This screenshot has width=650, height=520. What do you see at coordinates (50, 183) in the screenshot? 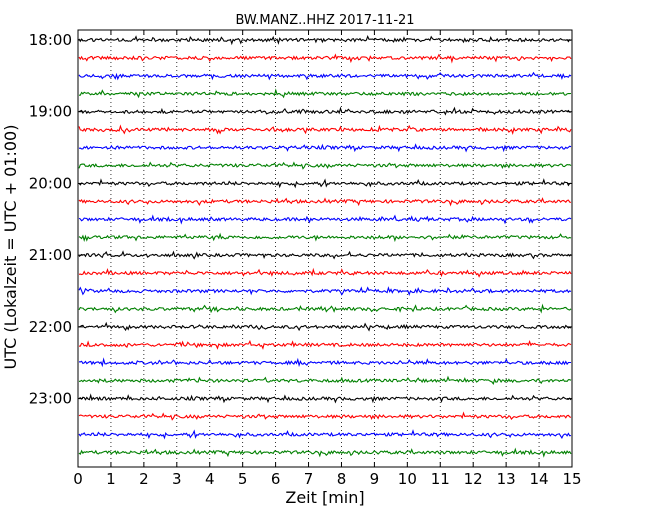
I see `y-tick-label: 20:00` at bounding box center [50, 183].